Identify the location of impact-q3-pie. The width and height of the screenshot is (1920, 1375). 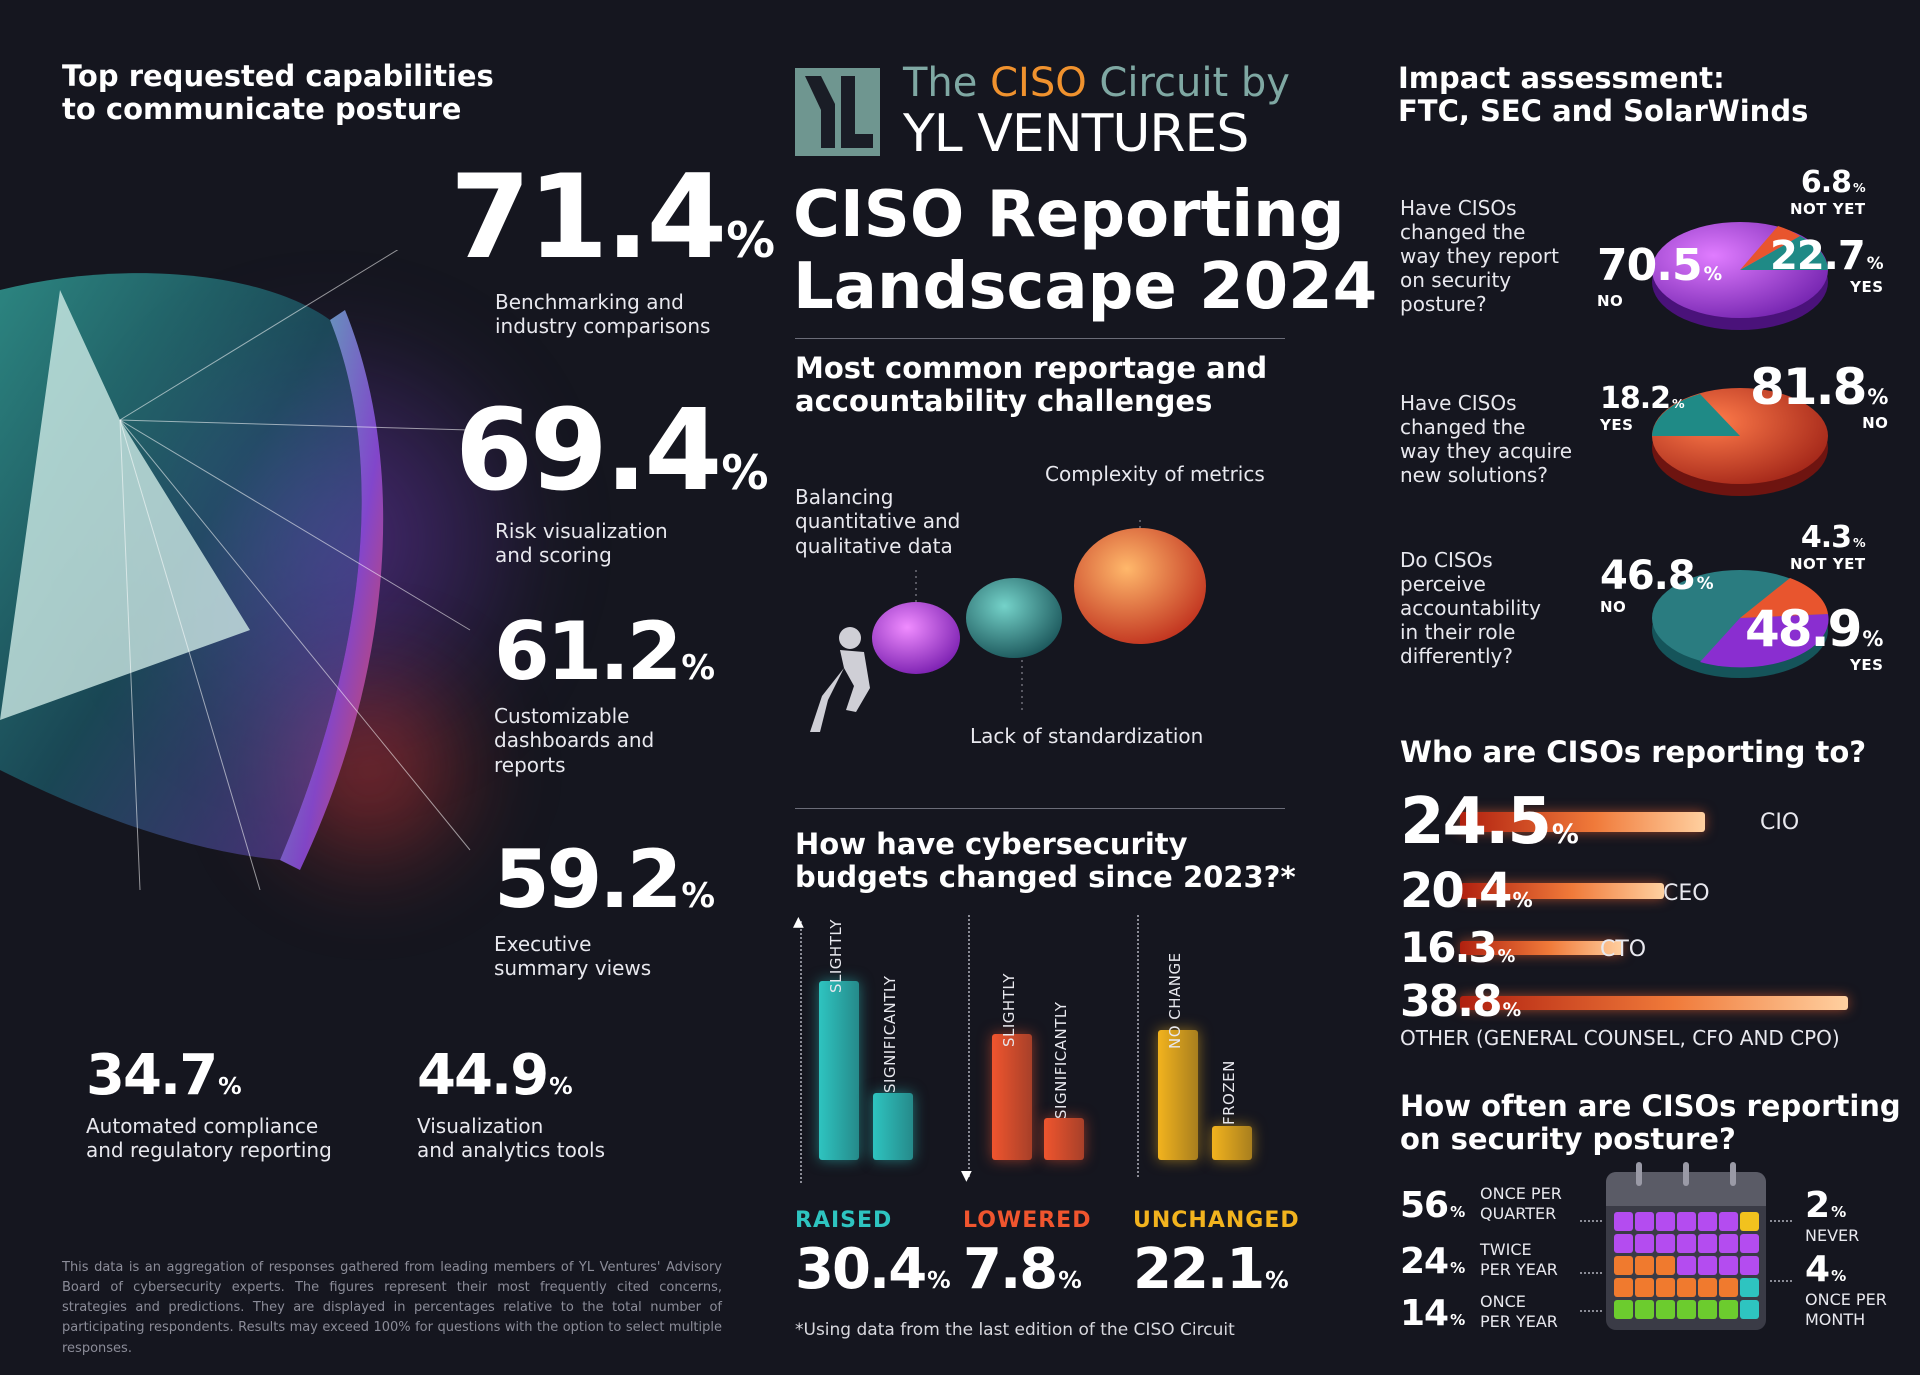
(1740, 624).